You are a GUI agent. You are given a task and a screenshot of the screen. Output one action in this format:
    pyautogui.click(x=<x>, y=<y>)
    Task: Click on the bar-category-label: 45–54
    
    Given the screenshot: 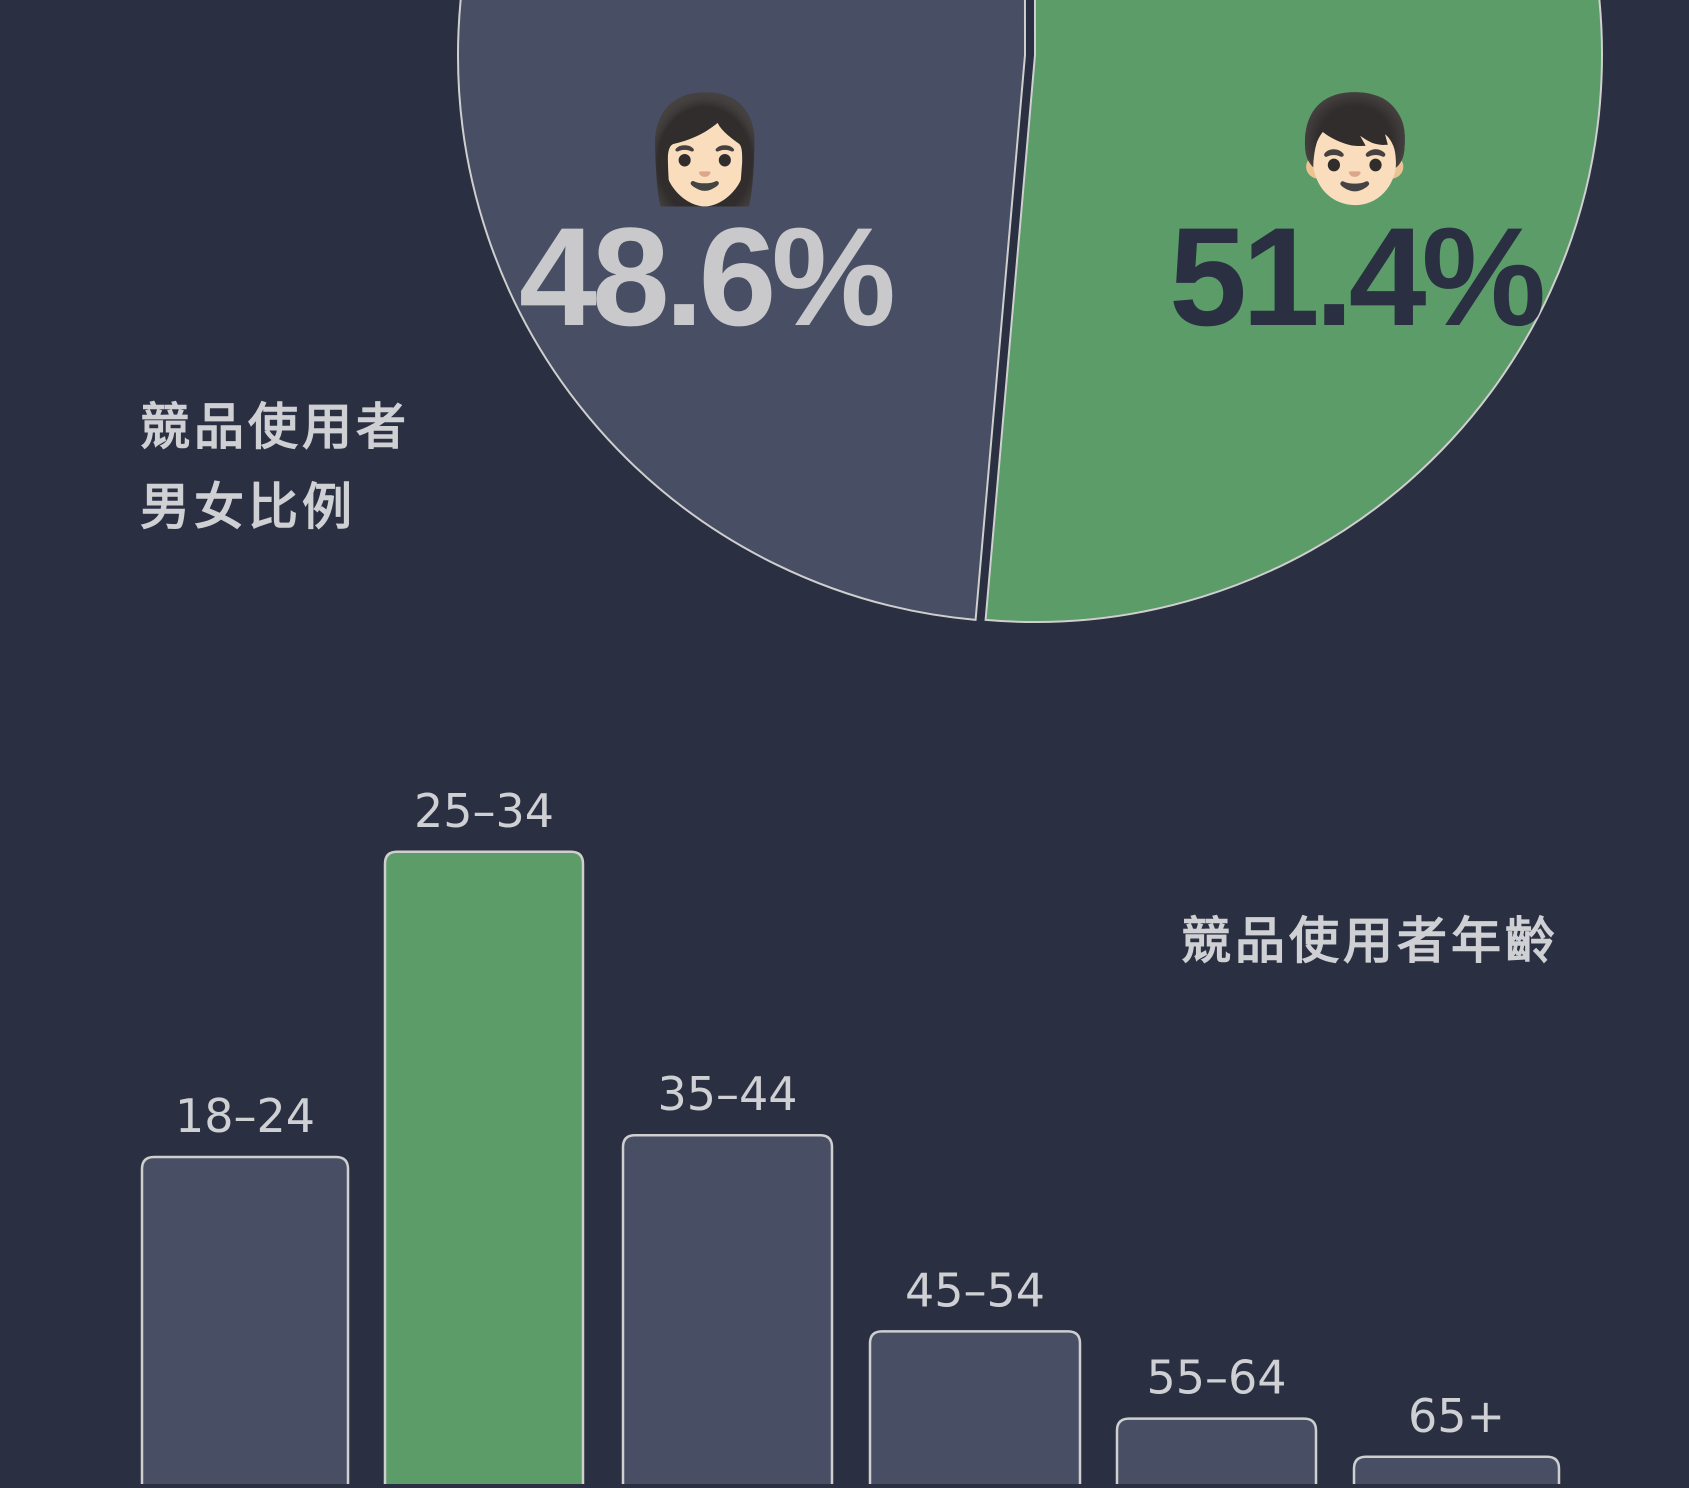 What is the action you would take?
    pyautogui.click(x=975, y=1290)
    